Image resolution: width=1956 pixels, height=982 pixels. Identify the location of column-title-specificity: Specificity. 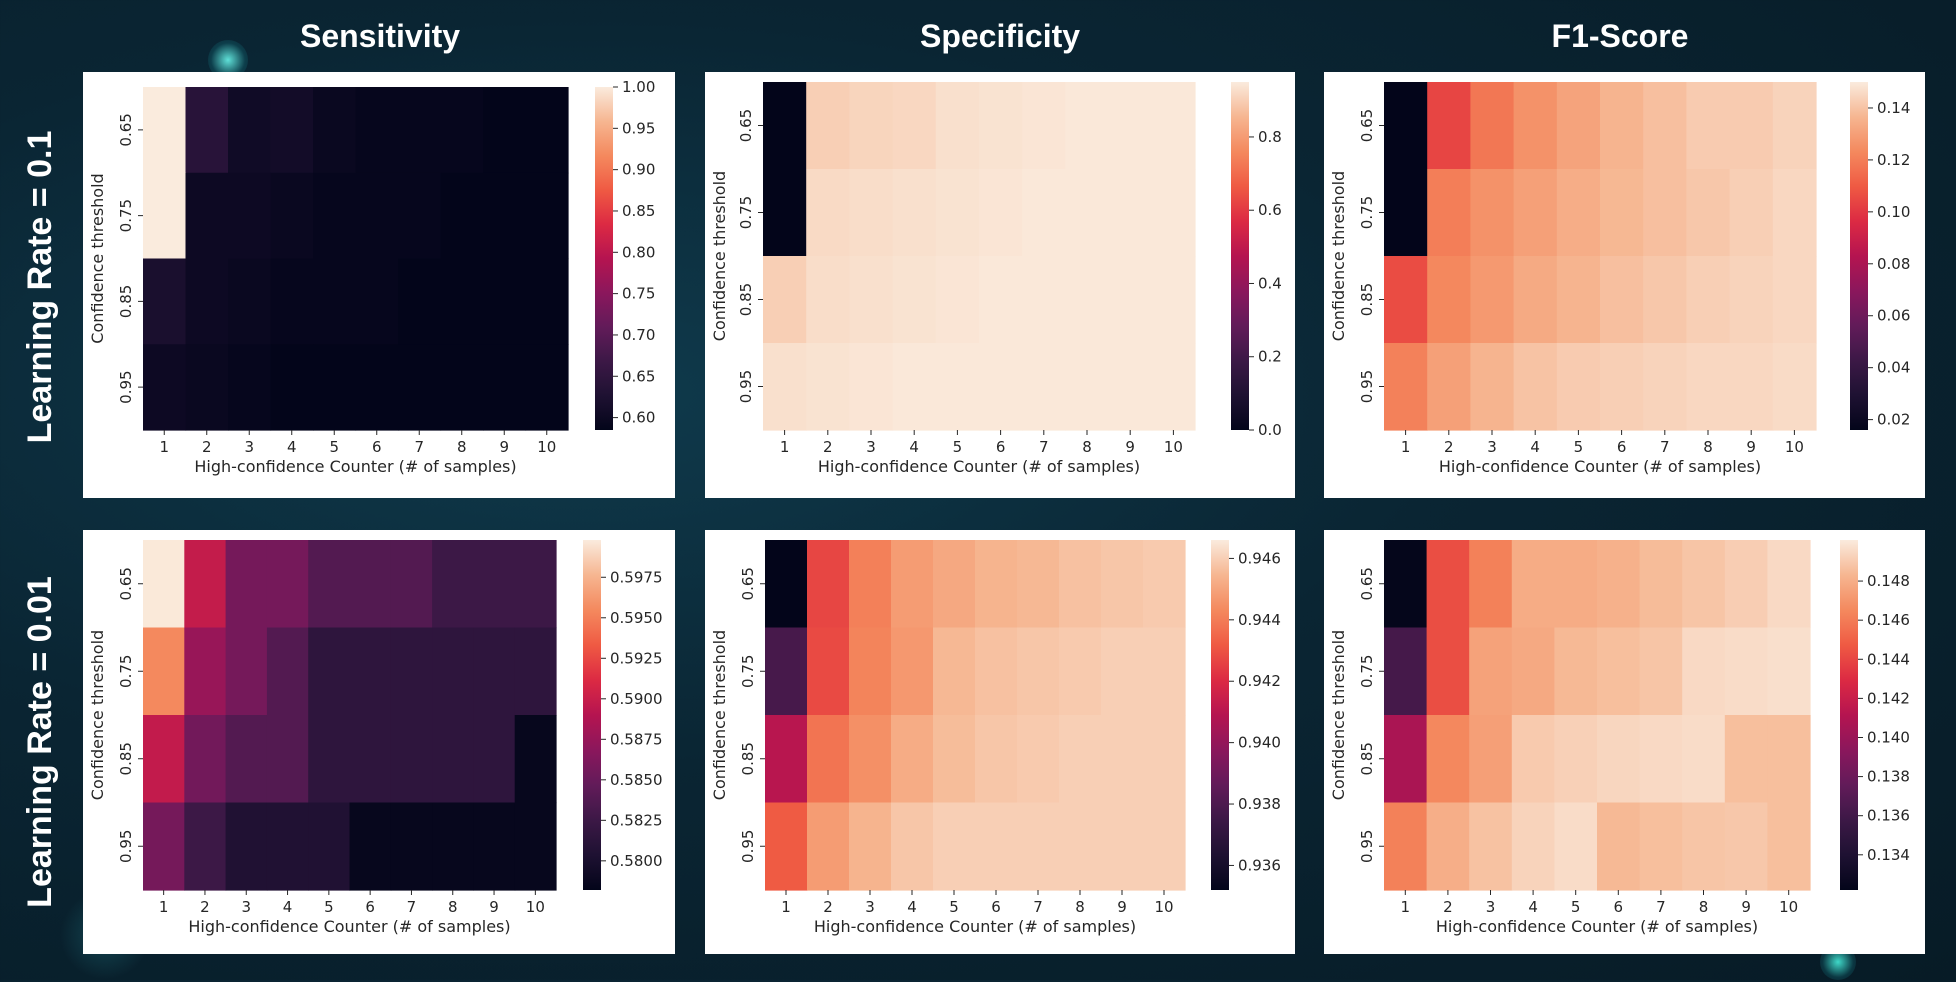
(1000, 36).